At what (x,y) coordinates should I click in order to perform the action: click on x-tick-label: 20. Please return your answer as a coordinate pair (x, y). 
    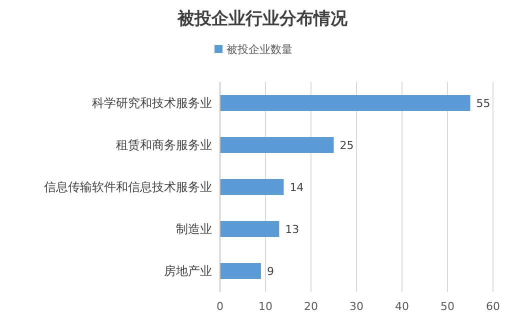
    Looking at the image, I should click on (311, 306).